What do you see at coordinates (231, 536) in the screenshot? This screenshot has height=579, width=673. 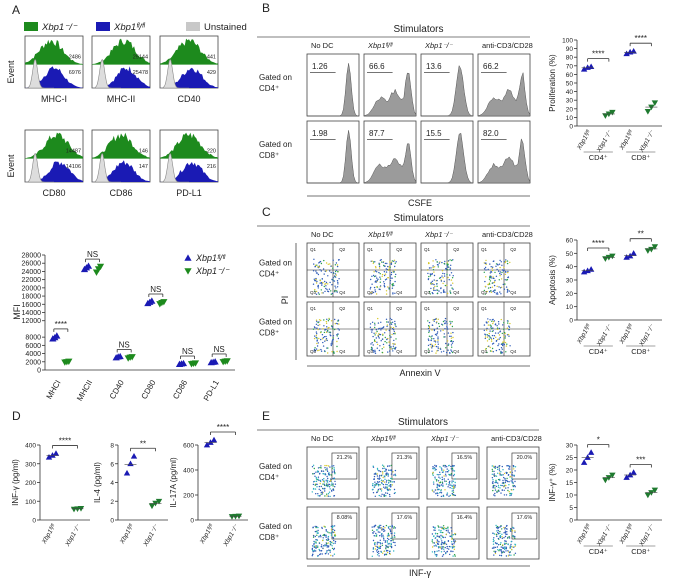 I see `dot-x-ticklabel: Xbp1⁻/⁻` at bounding box center [231, 536].